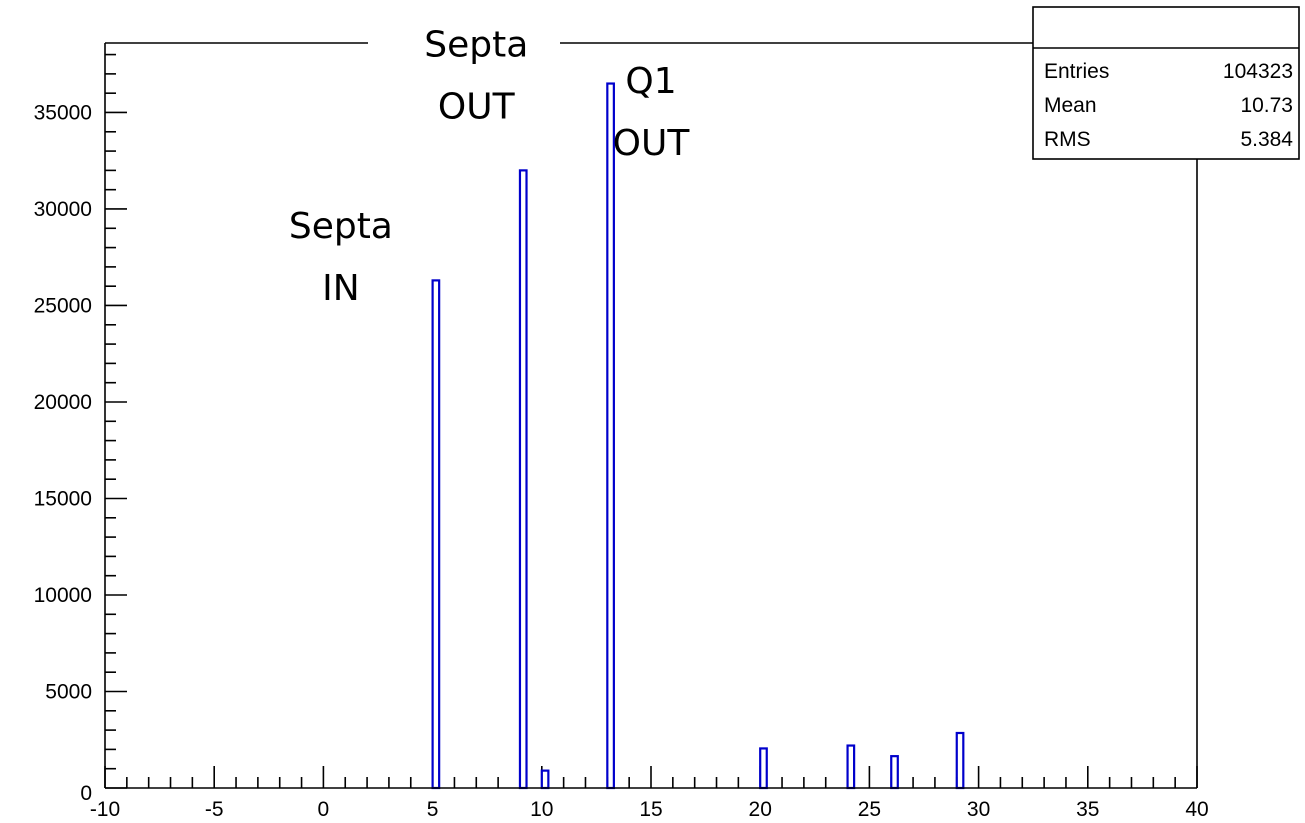  I want to click on x-tick-label: 10, so click(541, 809).